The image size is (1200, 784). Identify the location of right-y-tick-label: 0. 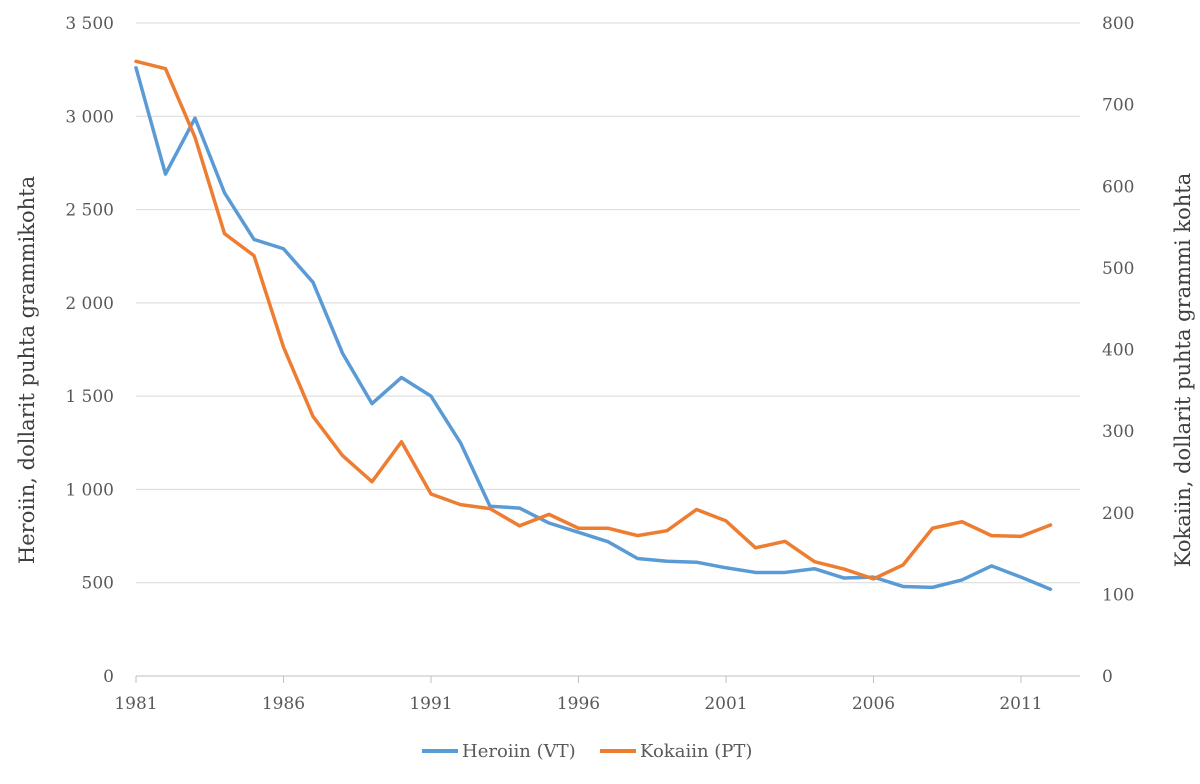
(1107, 677).